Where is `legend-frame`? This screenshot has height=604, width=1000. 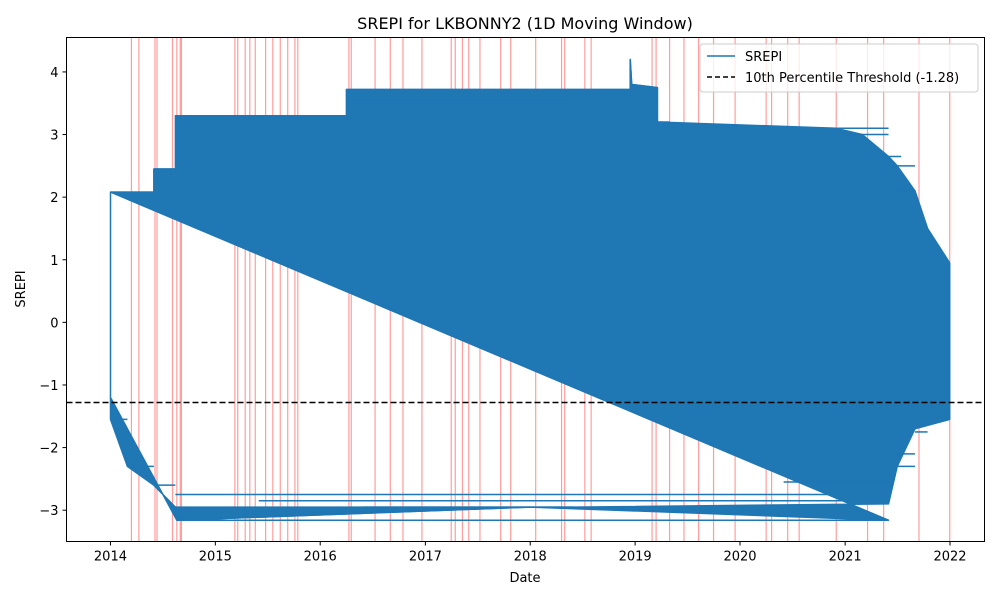
legend-frame is located at coordinates (839, 68).